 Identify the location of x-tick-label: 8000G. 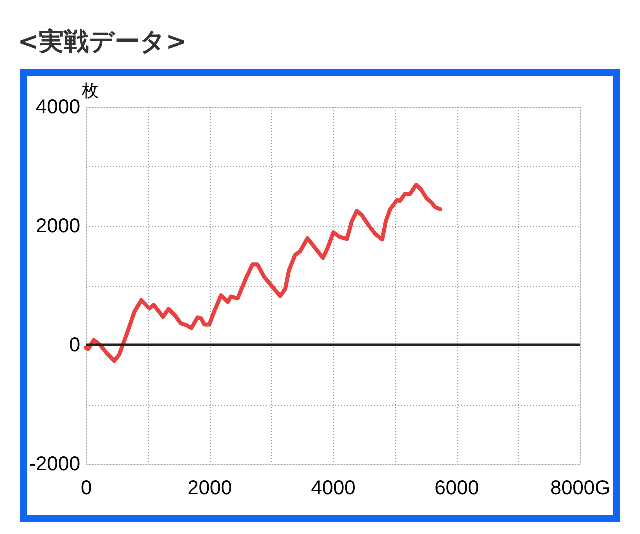
(580, 489).